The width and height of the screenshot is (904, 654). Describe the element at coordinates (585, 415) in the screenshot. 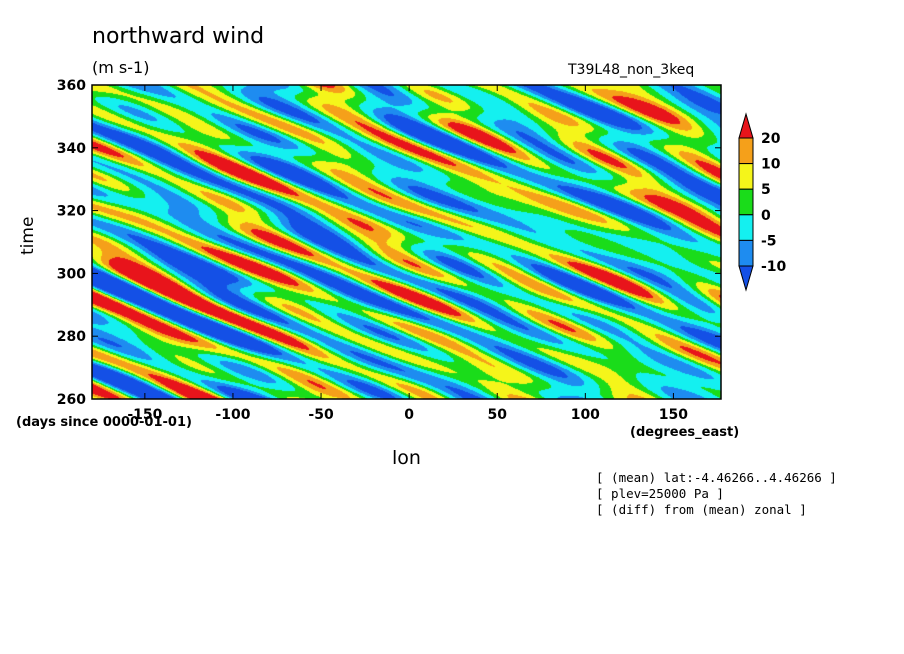

I see `x-tick-label: 100` at that location.